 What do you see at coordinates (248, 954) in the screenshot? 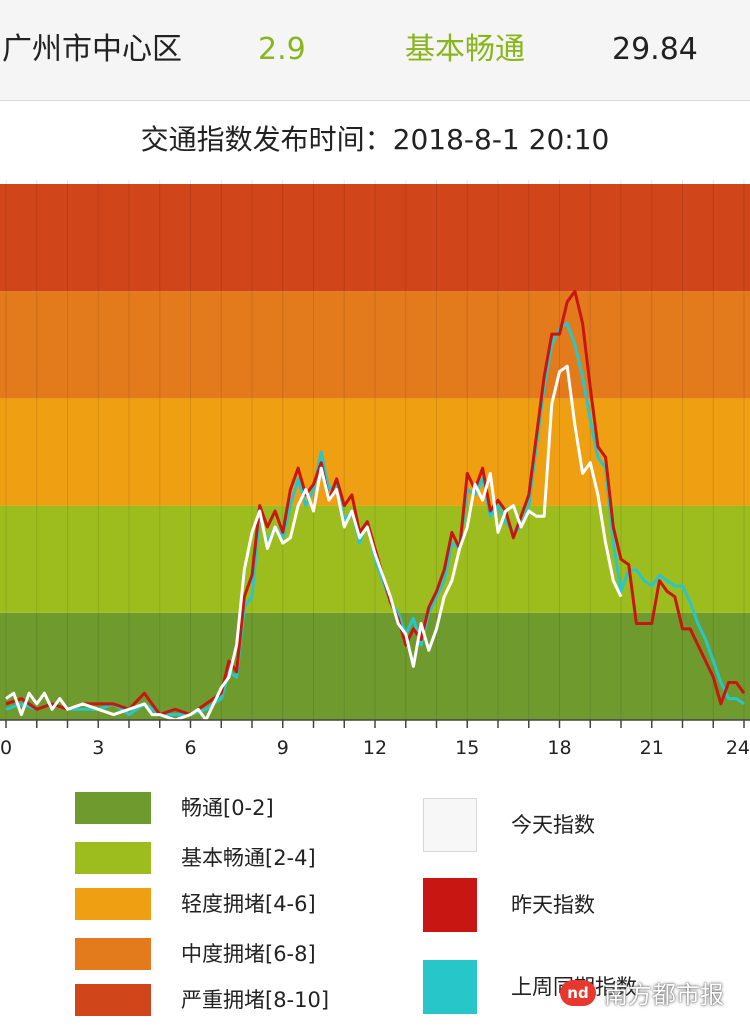
I see `legend-label-medium: 中度拥堵[6-8]` at bounding box center [248, 954].